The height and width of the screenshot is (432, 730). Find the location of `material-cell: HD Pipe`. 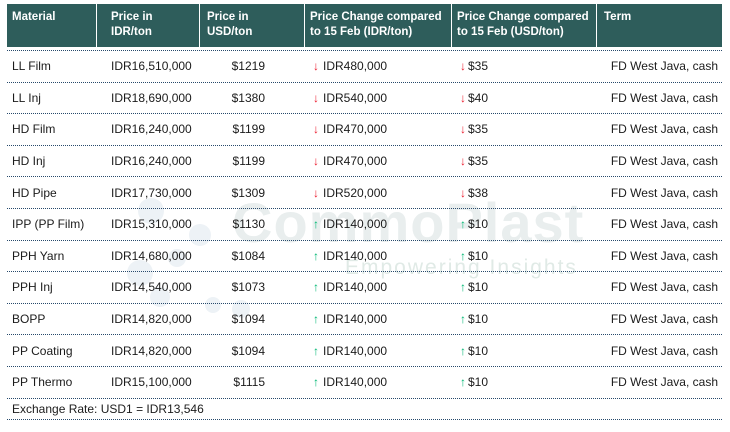

material-cell: HD Pipe is located at coordinates (34, 192).